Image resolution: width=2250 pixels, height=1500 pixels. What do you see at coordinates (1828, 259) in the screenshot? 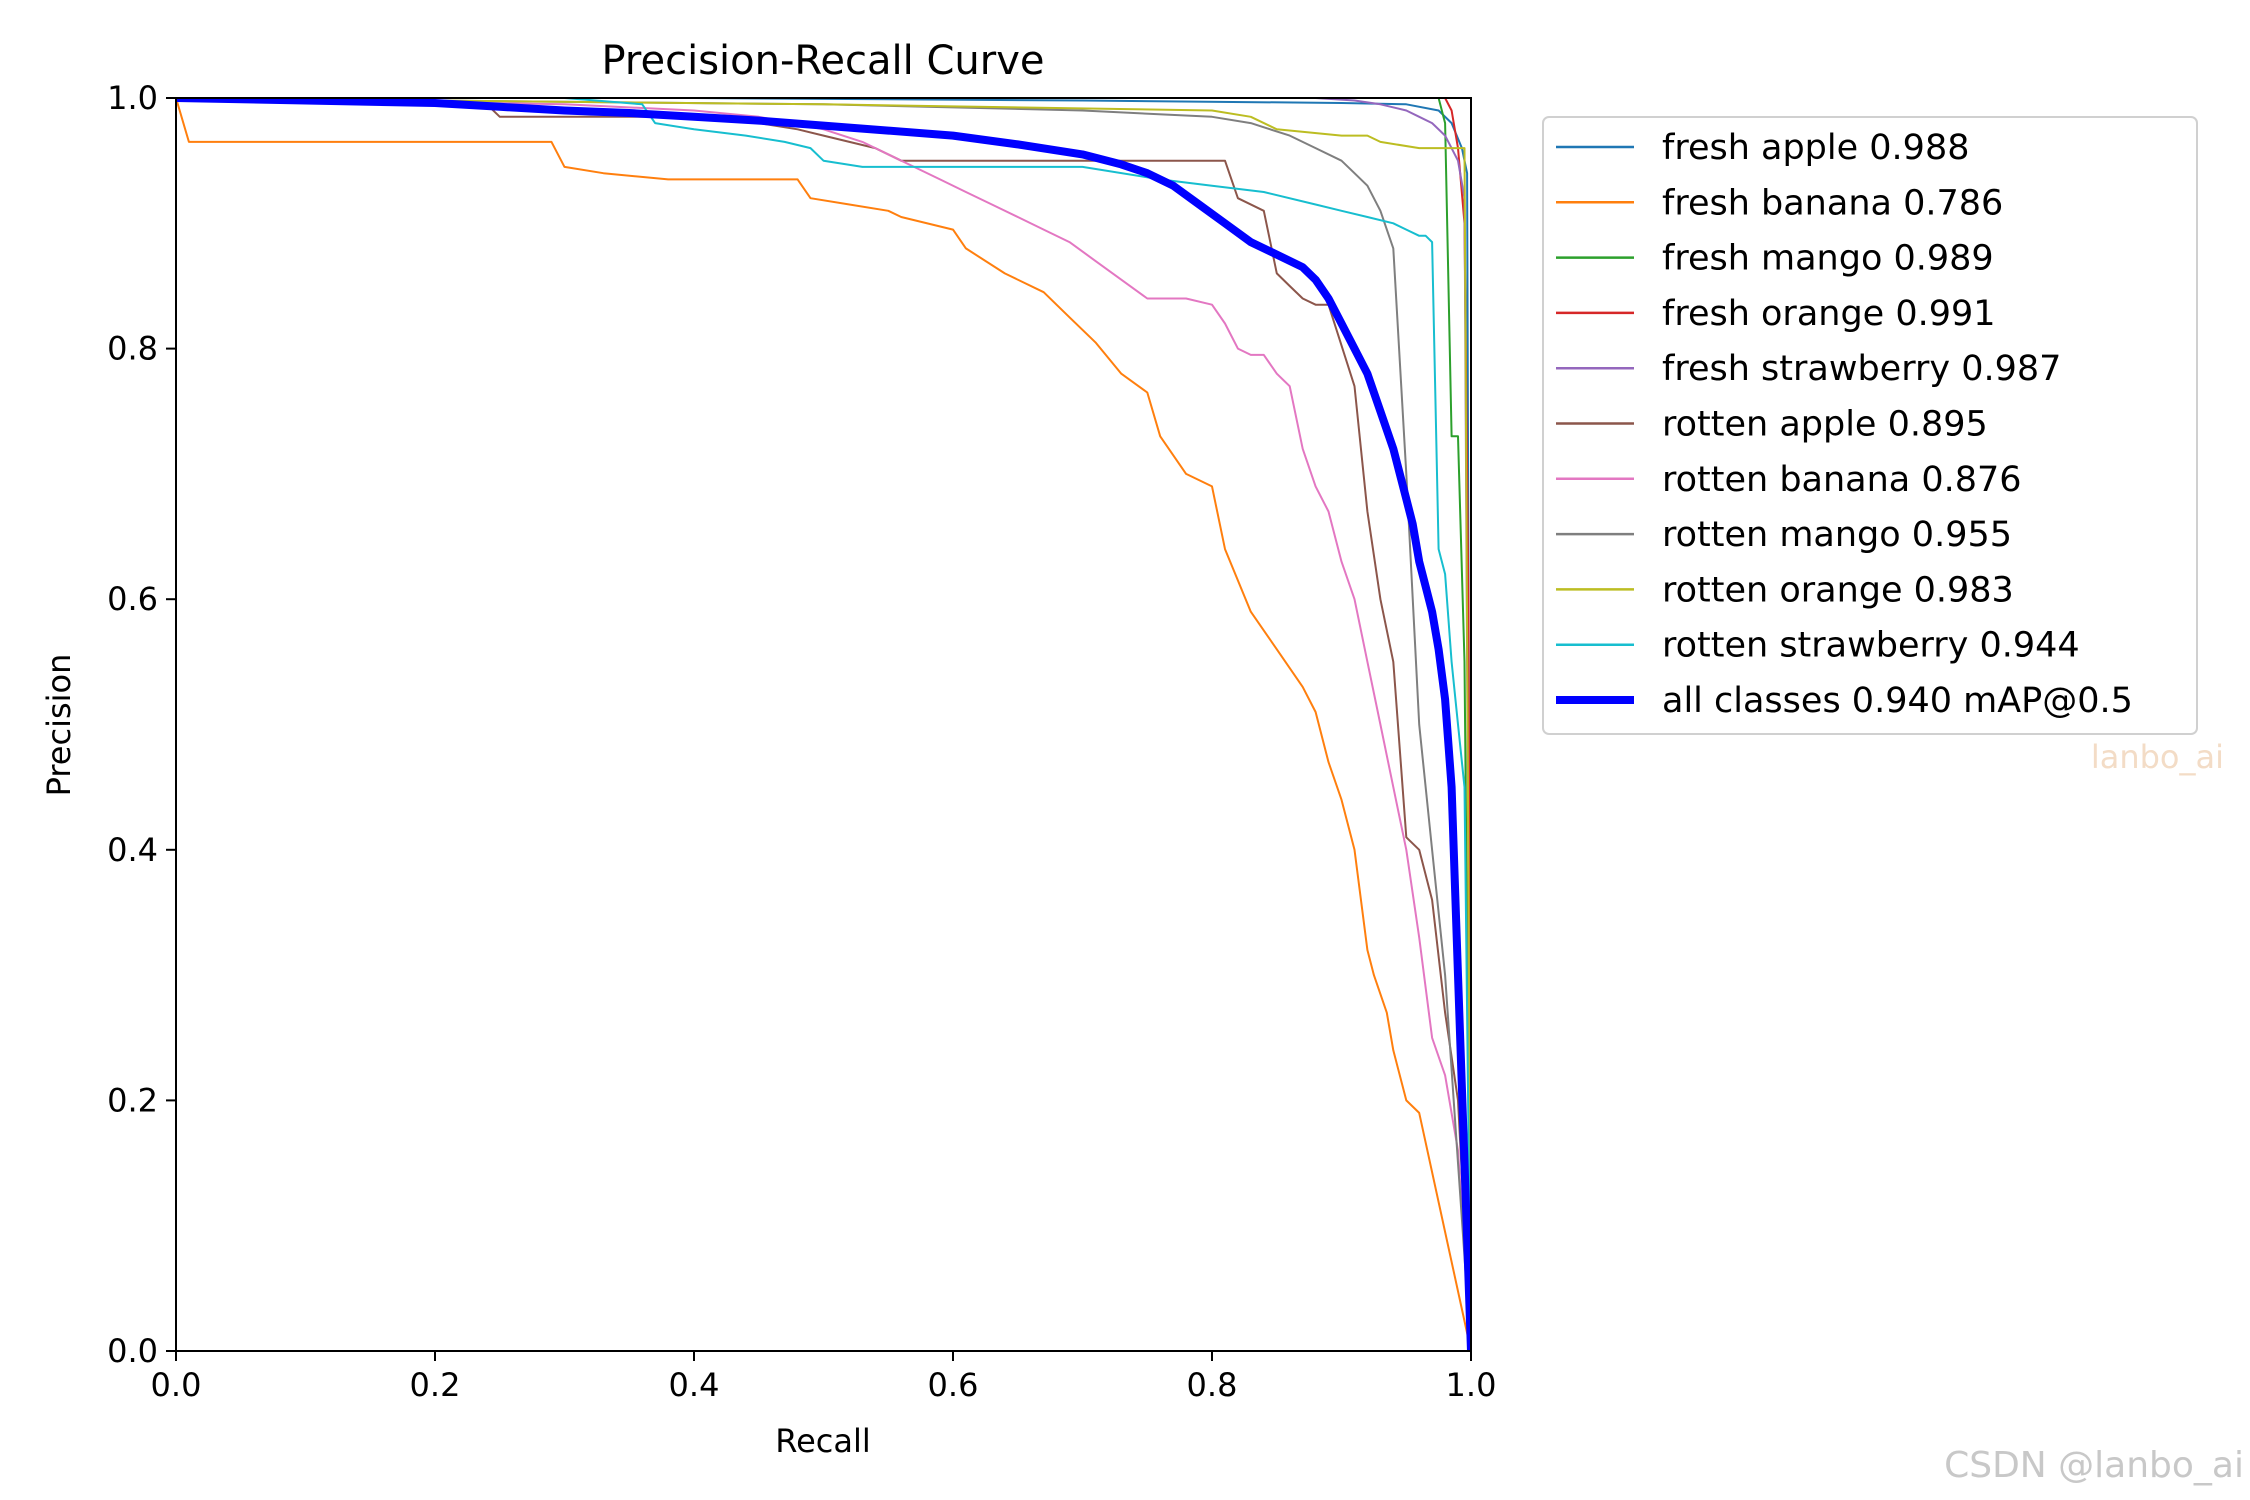
I see `legend-label-2: fresh mango 0.989` at bounding box center [1828, 259].